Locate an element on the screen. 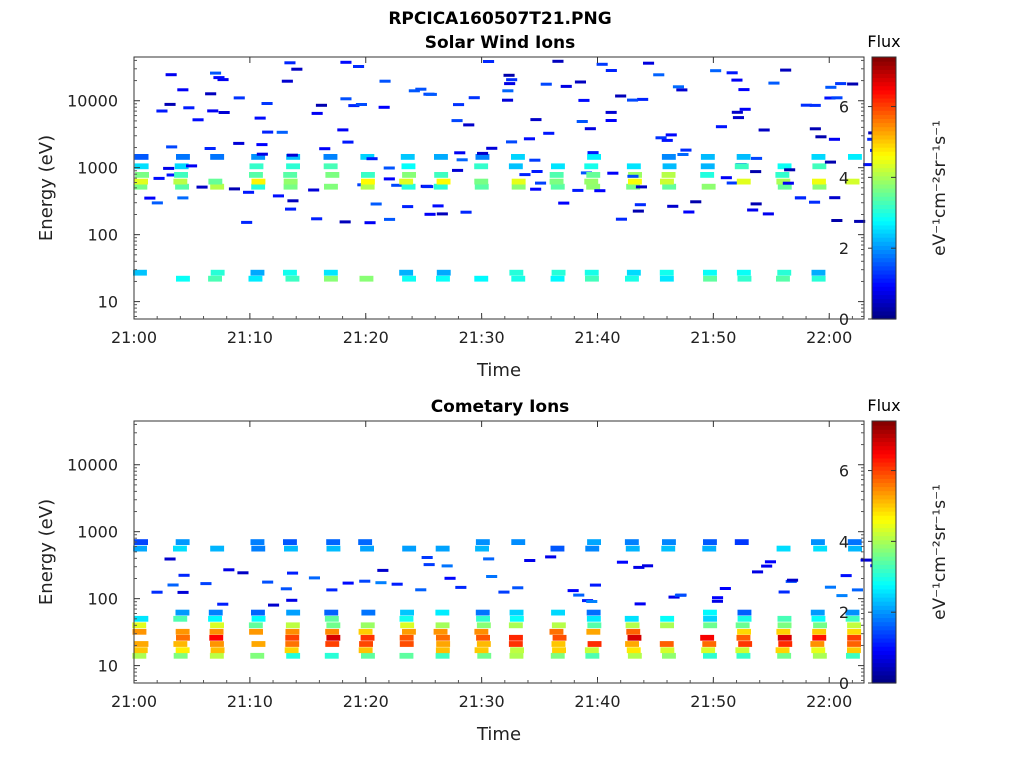 The image size is (1024, 768). colorbar-unit-label: eV⁻¹cm⁻²sr⁻¹s⁻¹ is located at coordinates (940, 552).